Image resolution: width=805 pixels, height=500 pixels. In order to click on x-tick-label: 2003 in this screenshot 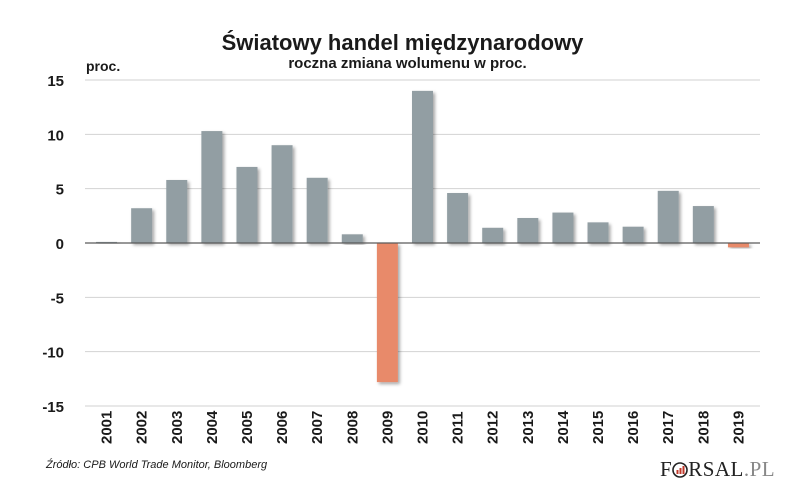, I will do `click(177, 427)`.